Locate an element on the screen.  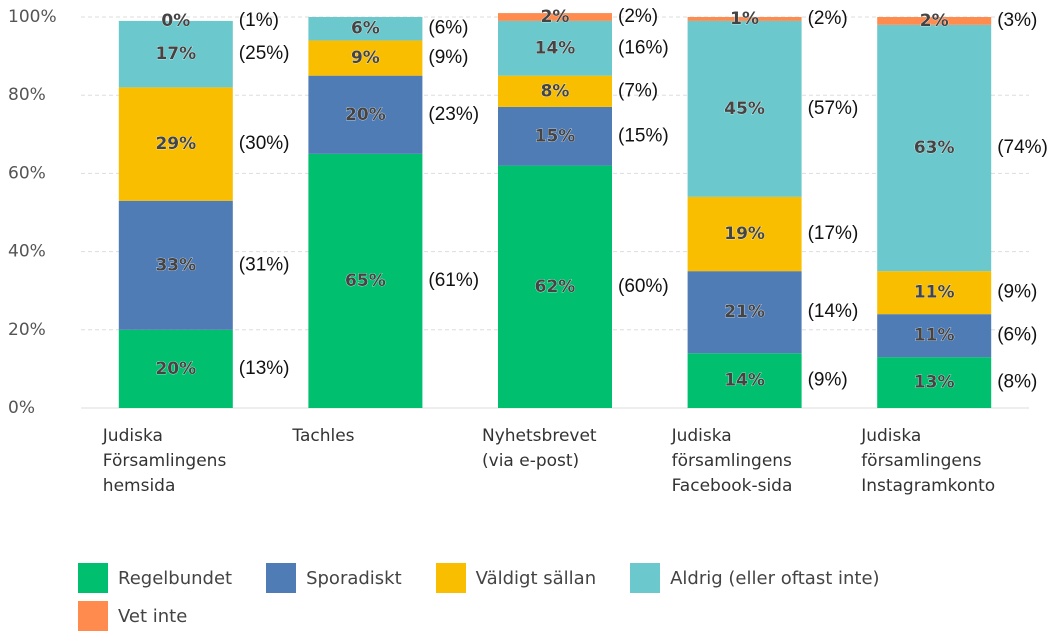
y-tick-label: 100% is located at coordinates (32, 17).